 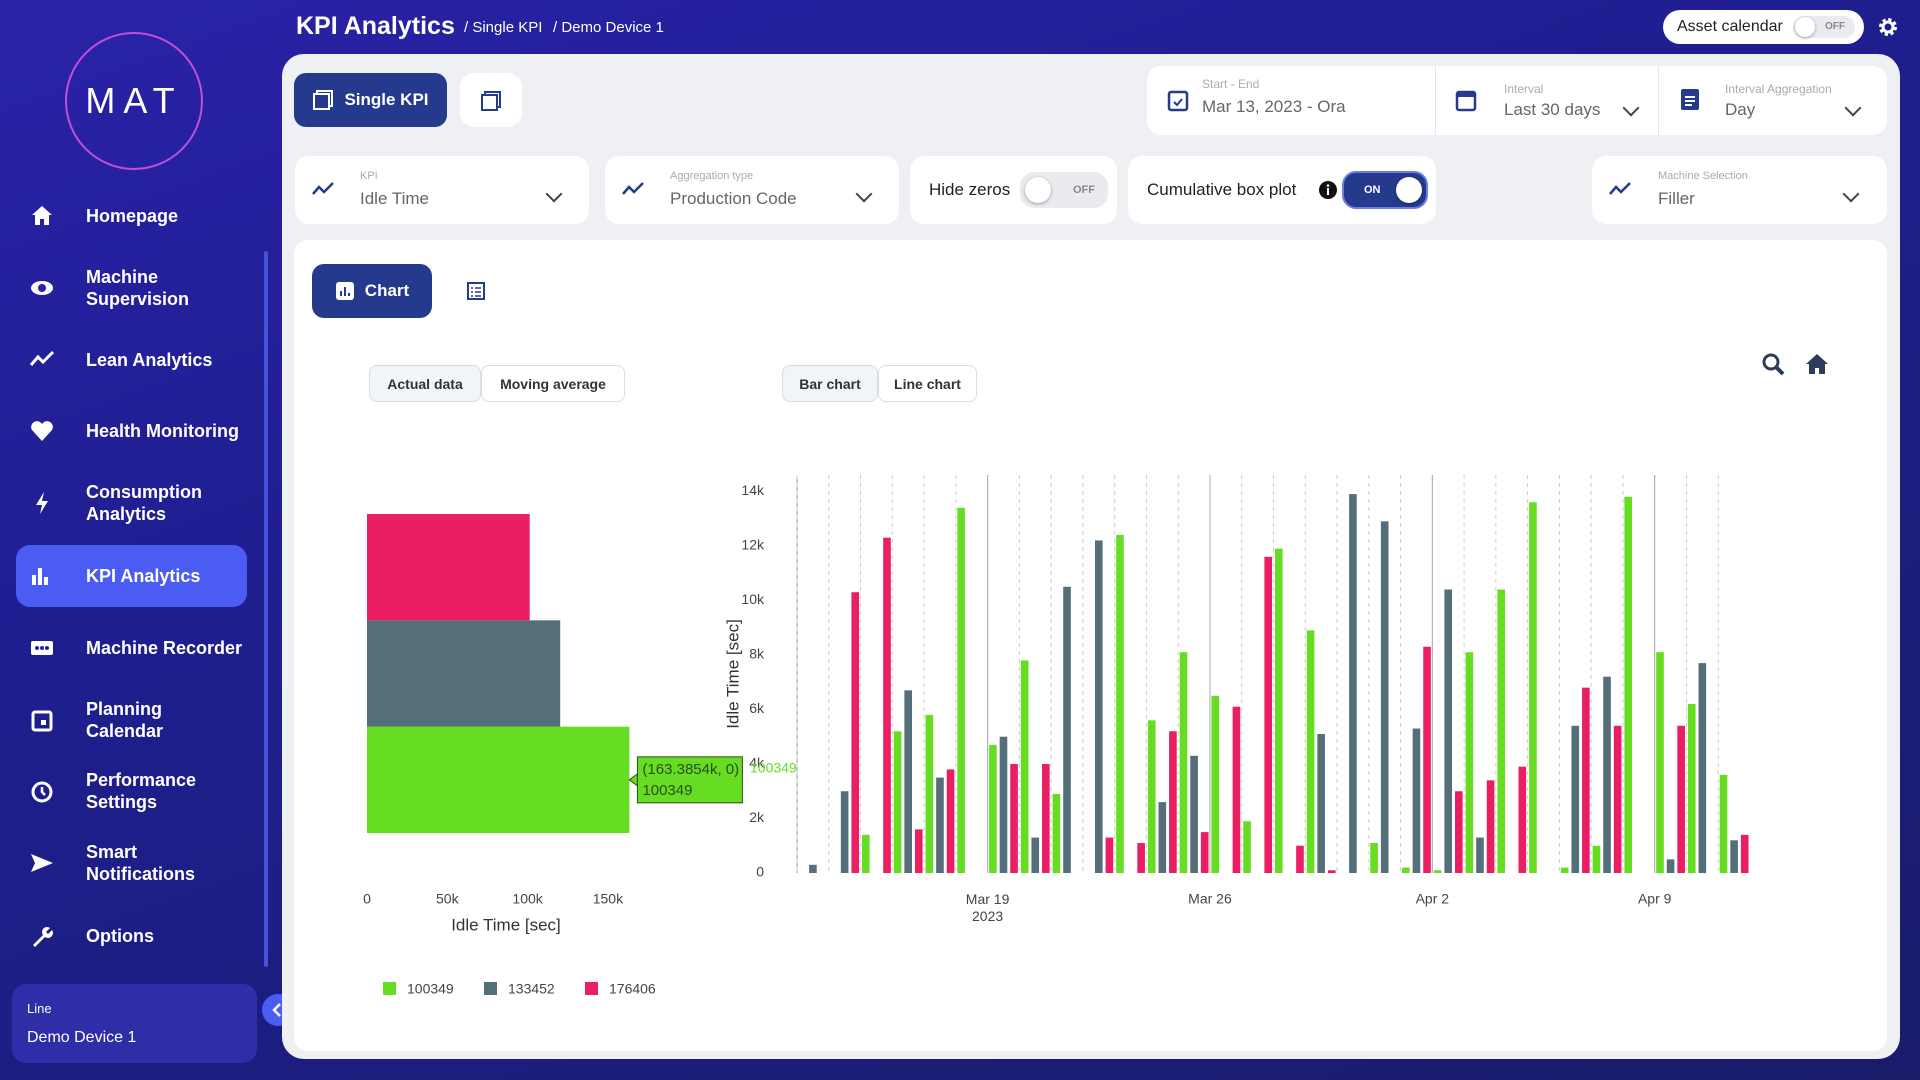 What do you see at coordinates (425, 383) in the screenshot?
I see `data-mode-button: Actual data` at bounding box center [425, 383].